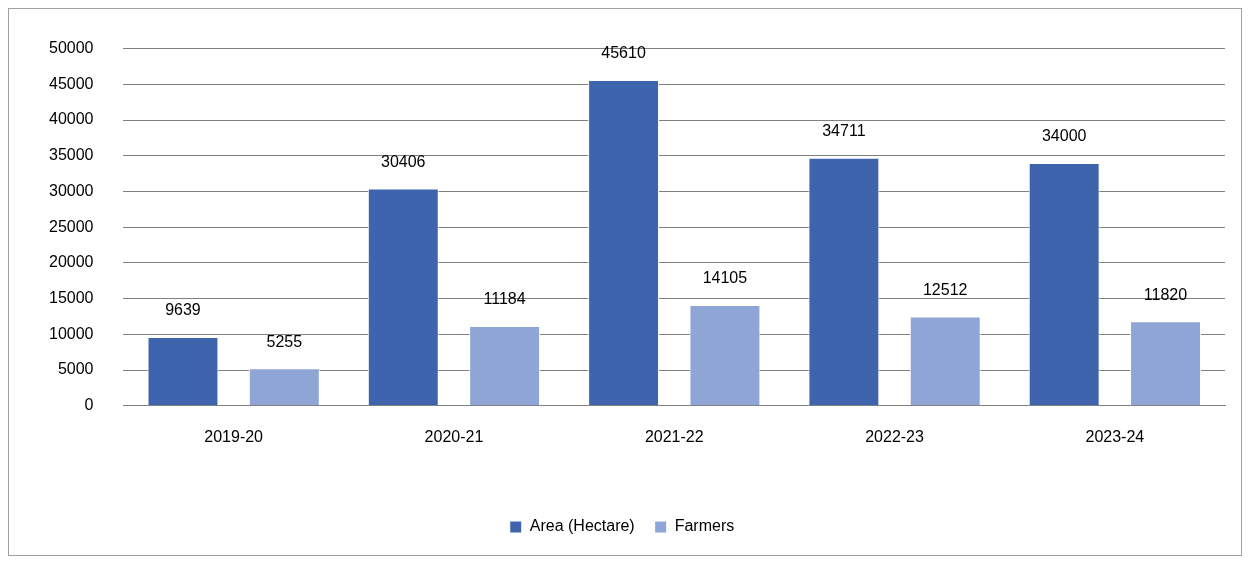 The width and height of the screenshot is (1252, 566). Describe the element at coordinates (71, 262) in the screenshot. I see `y-tick-label: 20000` at that location.